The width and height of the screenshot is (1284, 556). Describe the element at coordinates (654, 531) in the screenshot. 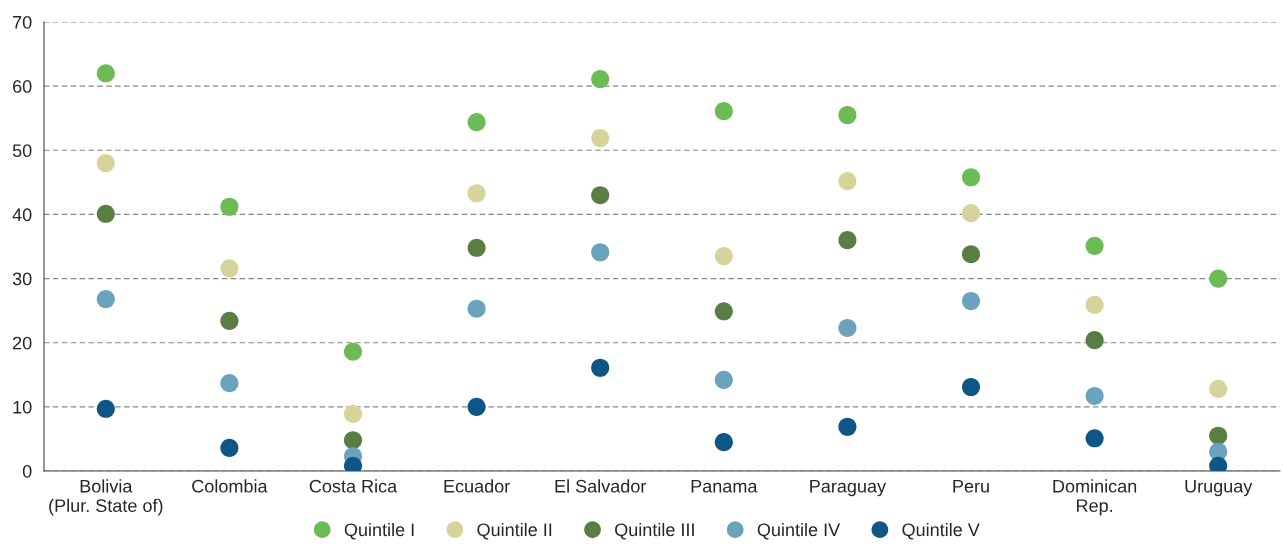

I see `legend-label: Quintile III` at that location.